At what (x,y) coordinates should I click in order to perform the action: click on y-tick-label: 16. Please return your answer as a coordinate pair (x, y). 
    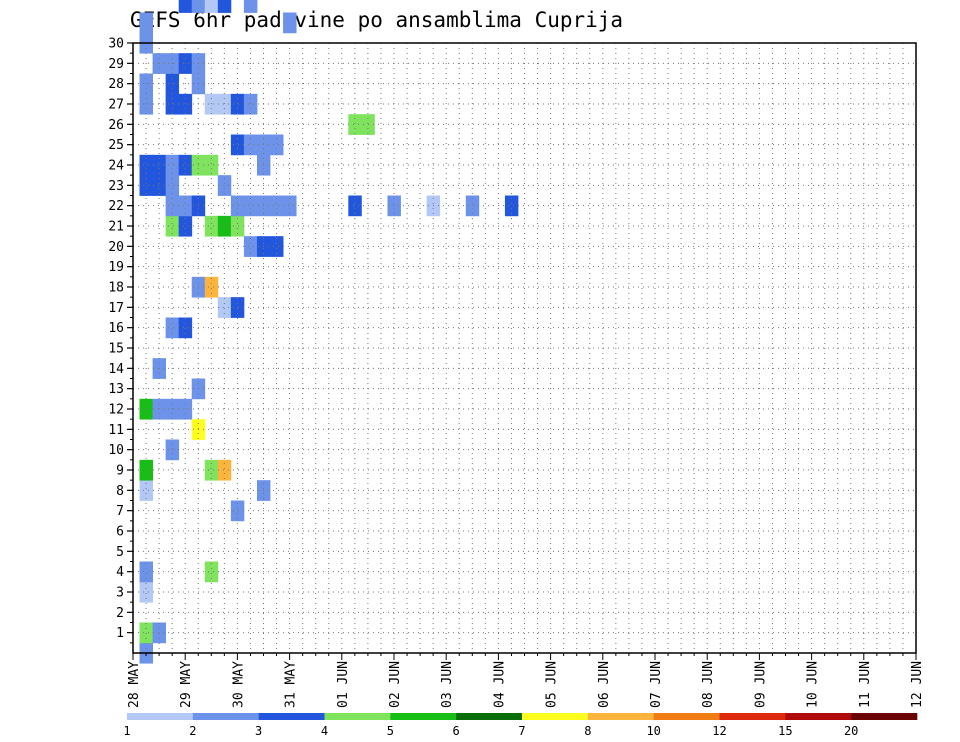
    Looking at the image, I should click on (116, 328).